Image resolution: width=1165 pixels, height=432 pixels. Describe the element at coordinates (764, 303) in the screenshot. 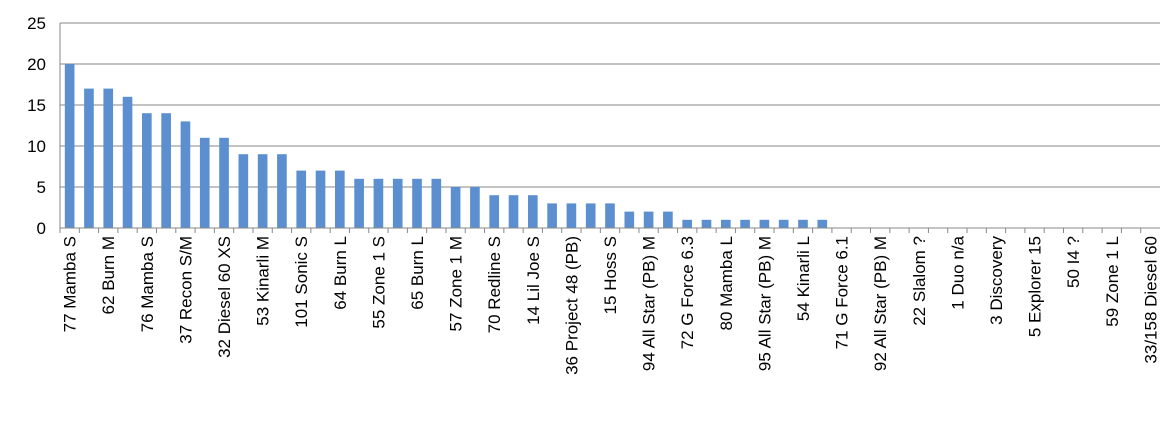

I see `x-tick-label: 95 All Star (PB) M` at that location.